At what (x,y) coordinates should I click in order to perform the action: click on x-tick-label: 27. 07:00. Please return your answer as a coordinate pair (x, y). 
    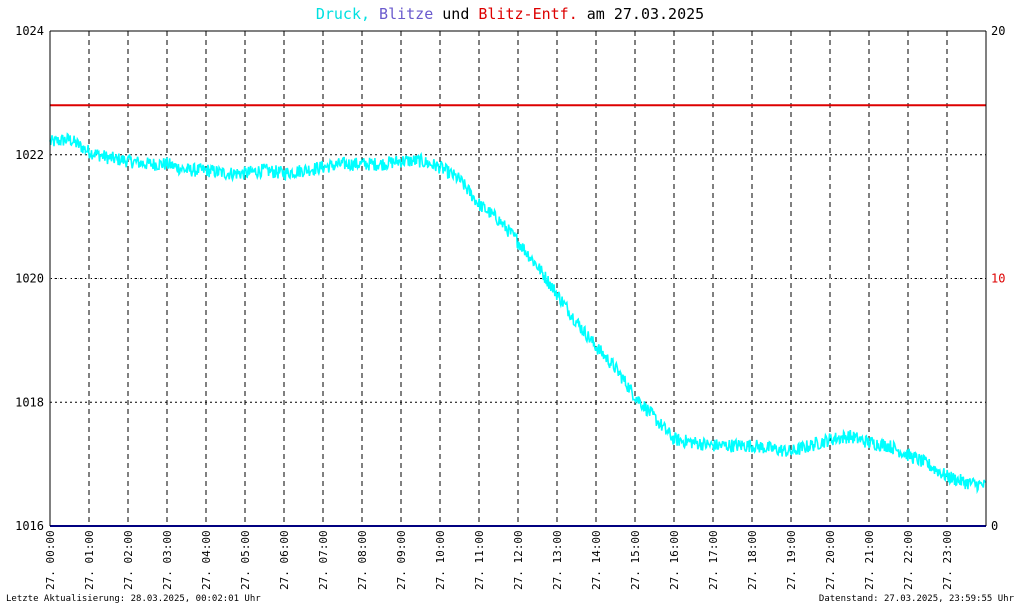
    Looking at the image, I should click on (323, 560).